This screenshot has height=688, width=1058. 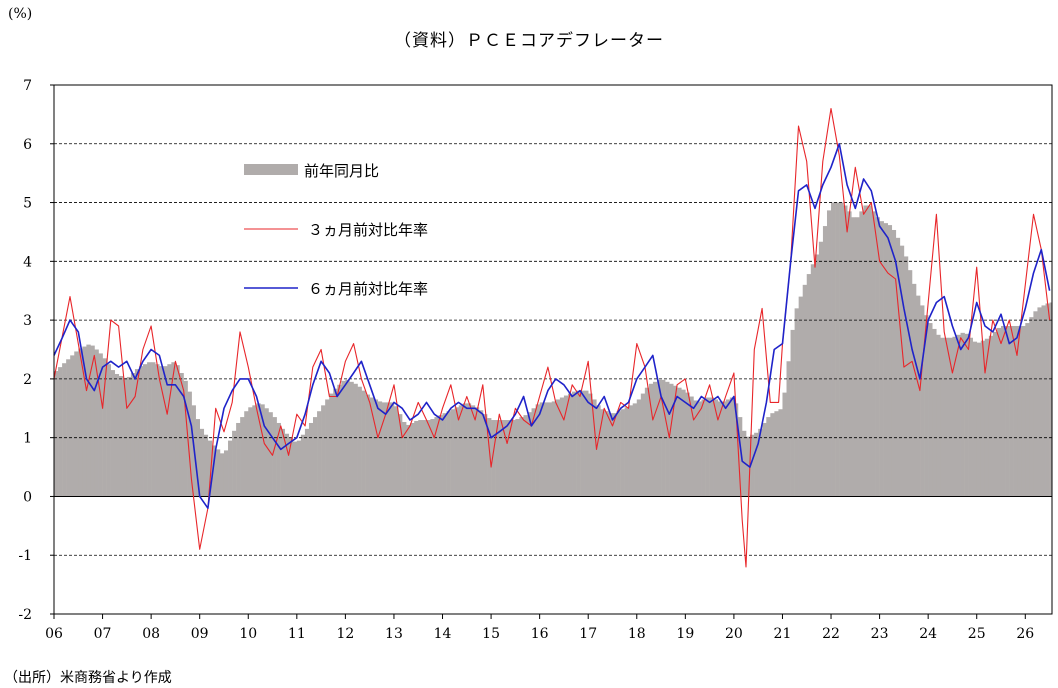 I want to click on x-tick-label: 25, so click(x=977, y=634).